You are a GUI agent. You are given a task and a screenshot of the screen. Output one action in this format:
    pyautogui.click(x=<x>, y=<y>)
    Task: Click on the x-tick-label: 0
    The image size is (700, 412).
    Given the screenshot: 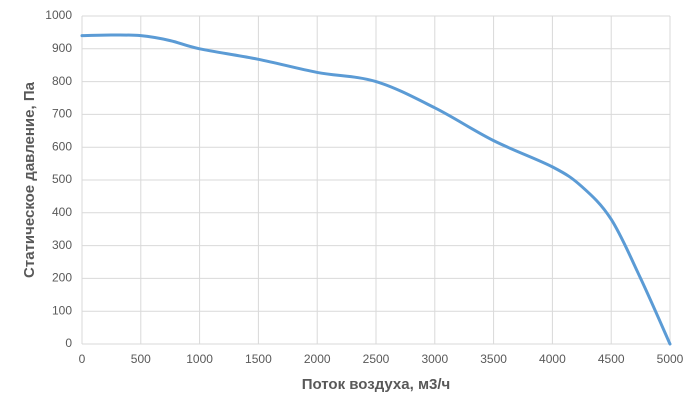 What is the action you would take?
    pyautogui.click(x=82, y=359)
    